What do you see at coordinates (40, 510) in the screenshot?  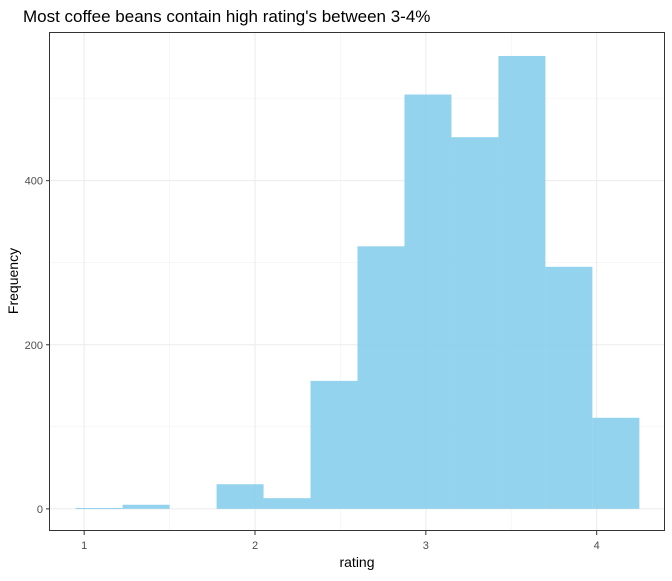 I see `y-tick-label: 0` at bounding box center [40, 510].